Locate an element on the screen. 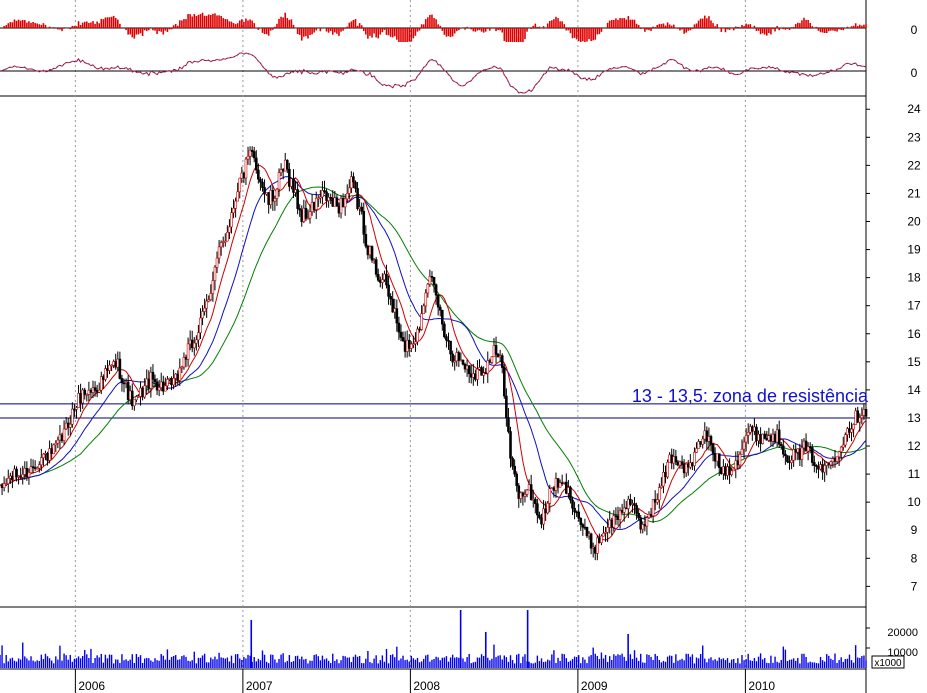 The width and height of the screenshot is (927, 693). resistance-annotation: 13 - 13,5: zona de resistência is located at coordinates (750, 396).